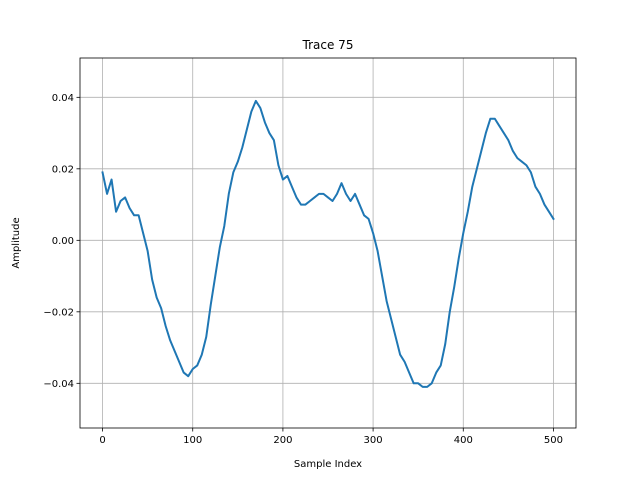  Describe the element at coordinates (553, 440) in the screenshot. I see `x-tick-label: 500` at that location.